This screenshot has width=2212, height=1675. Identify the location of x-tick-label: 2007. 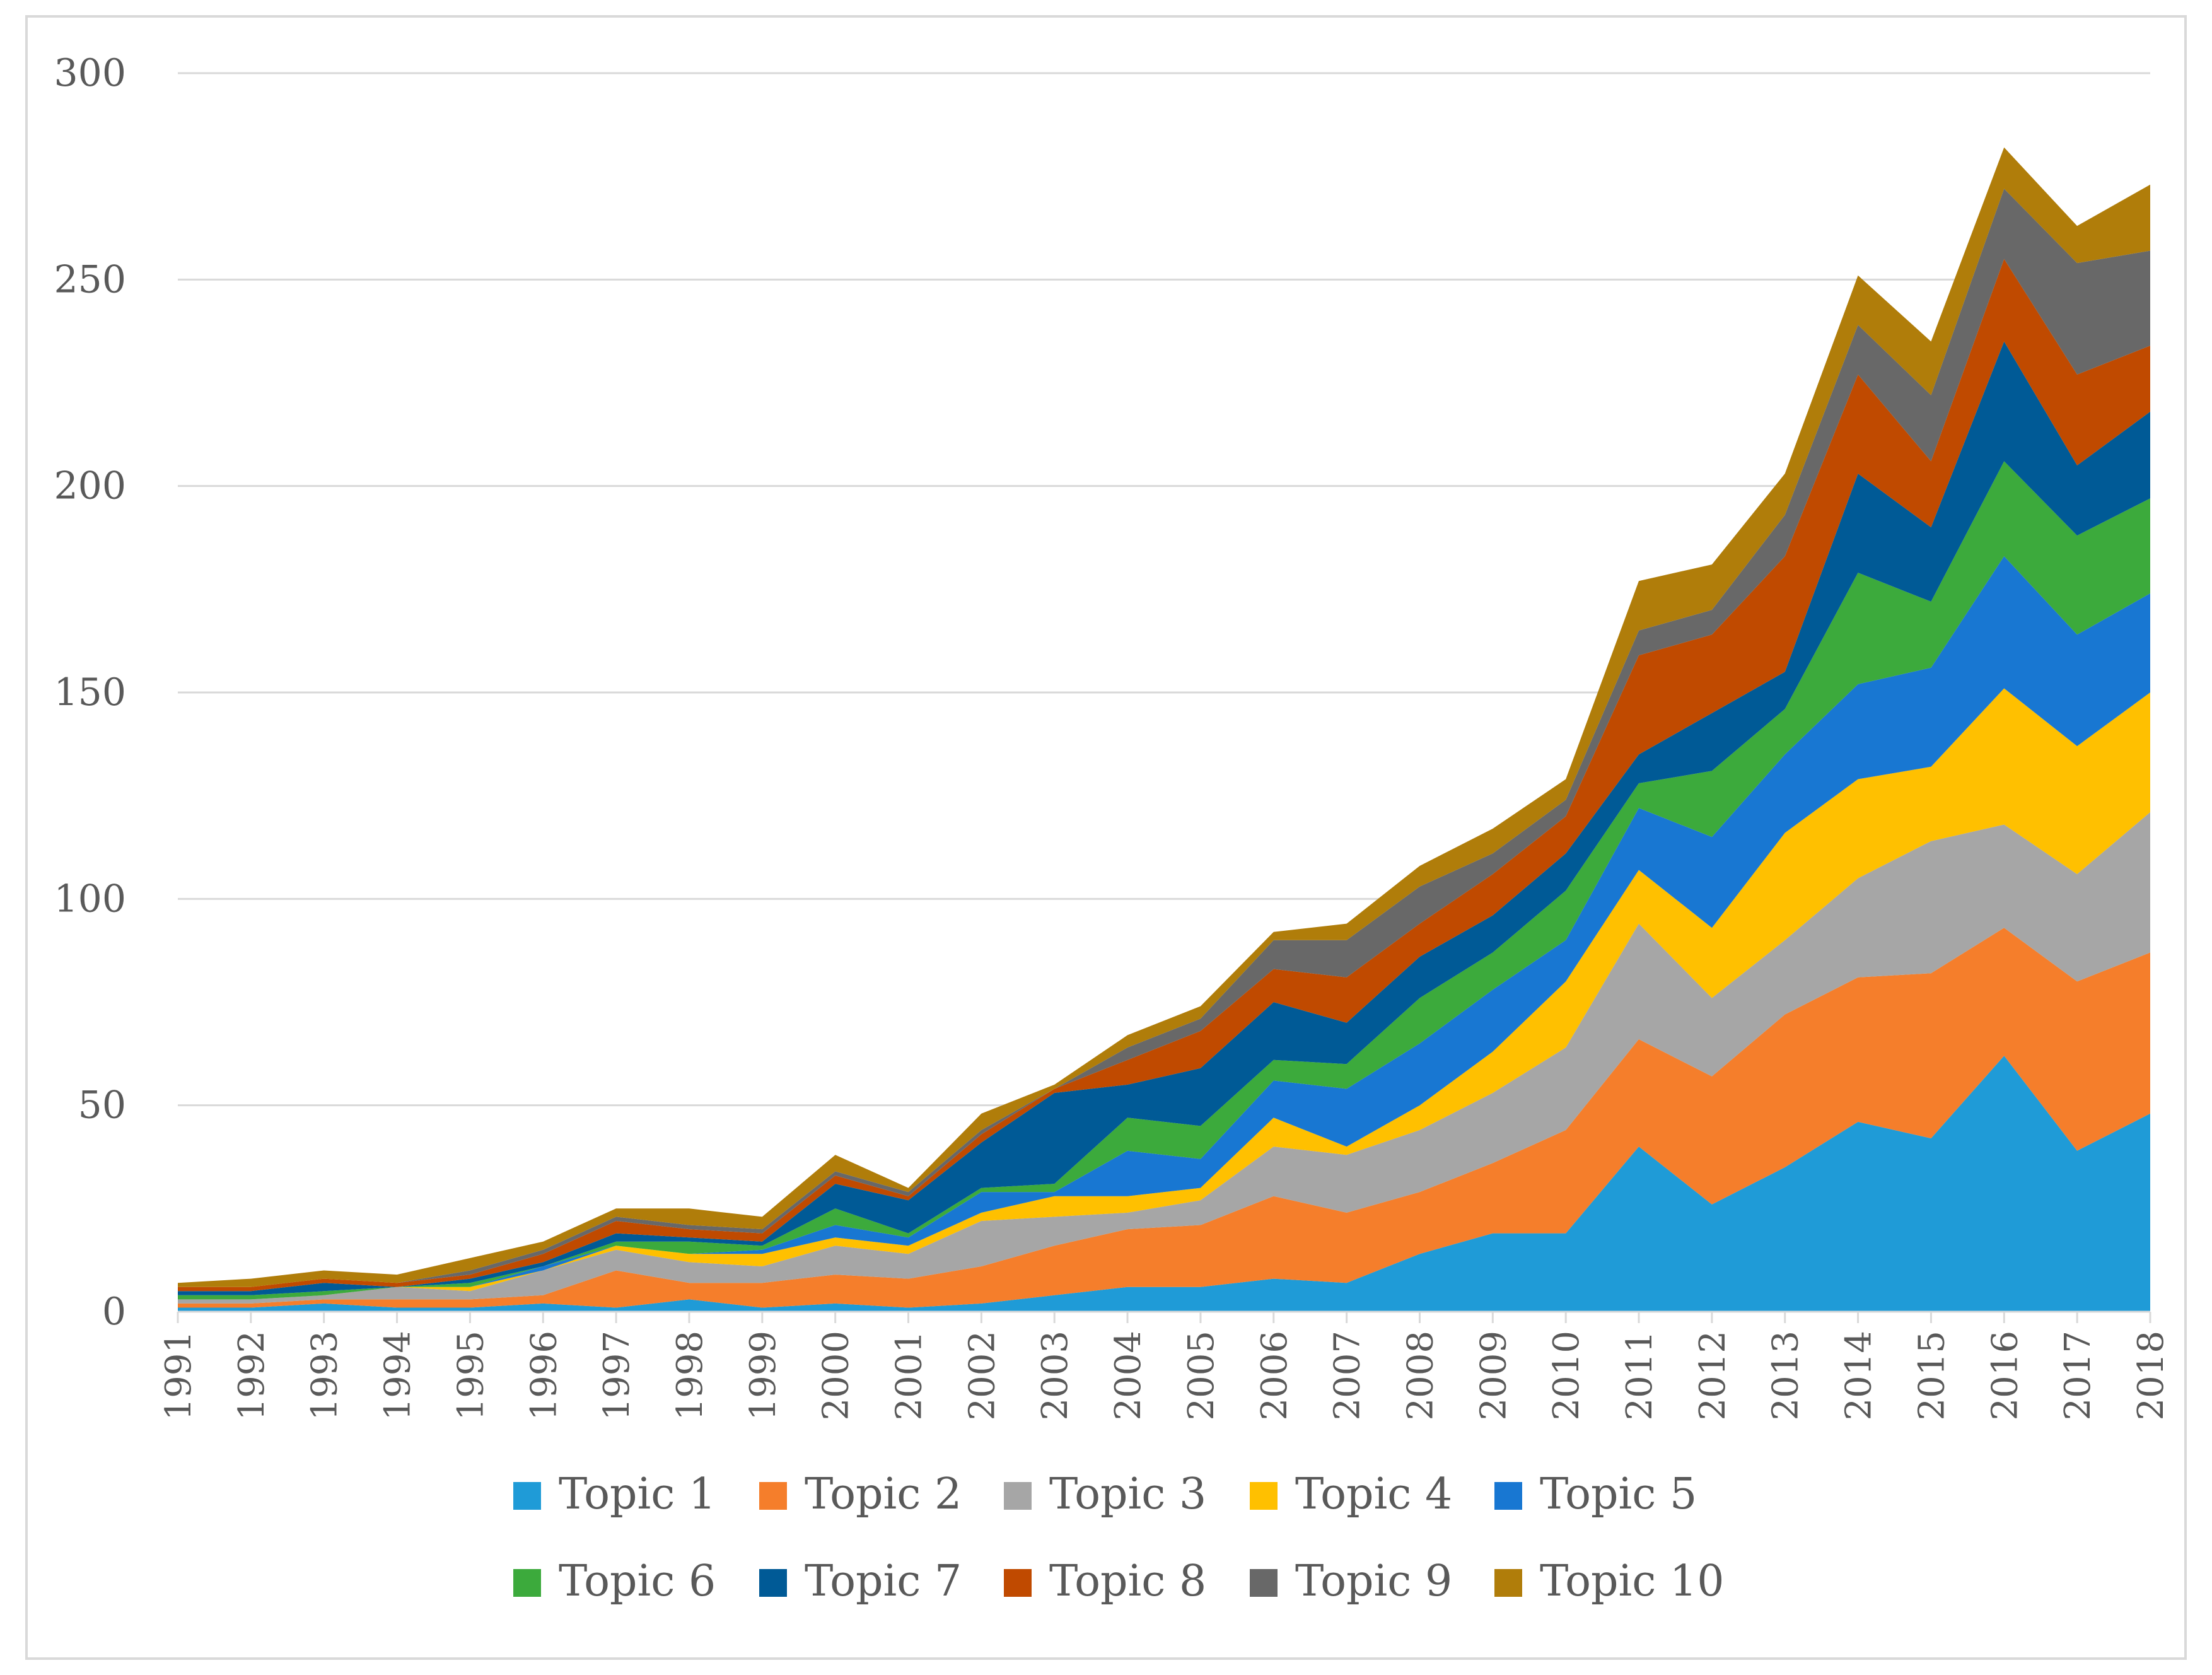
(1347, 1376).